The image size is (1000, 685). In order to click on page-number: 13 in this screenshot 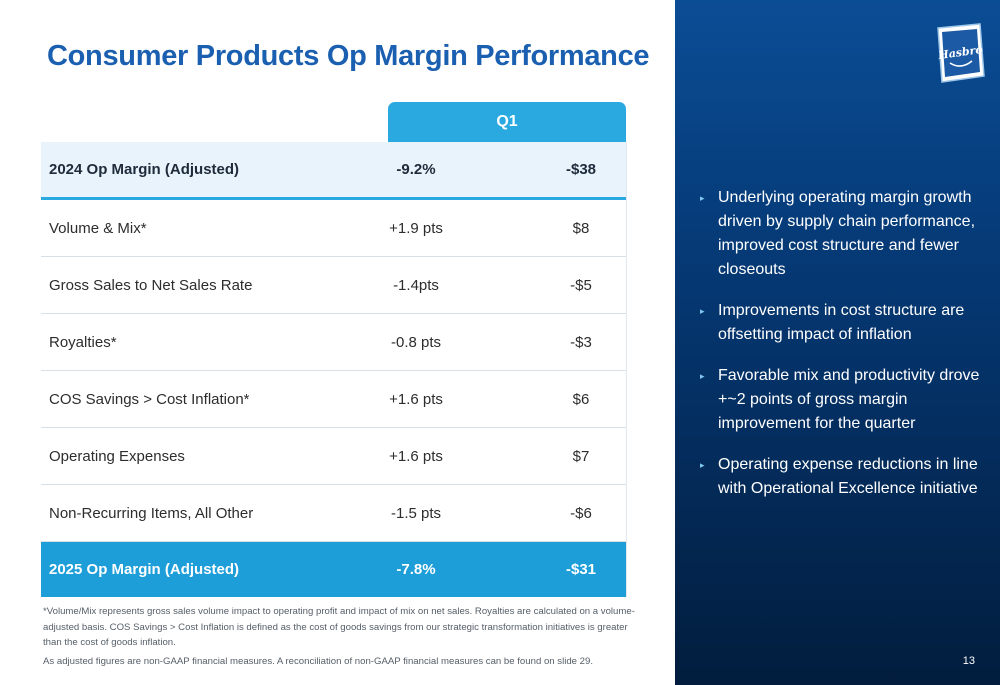, I will do `click(968, 661)`.